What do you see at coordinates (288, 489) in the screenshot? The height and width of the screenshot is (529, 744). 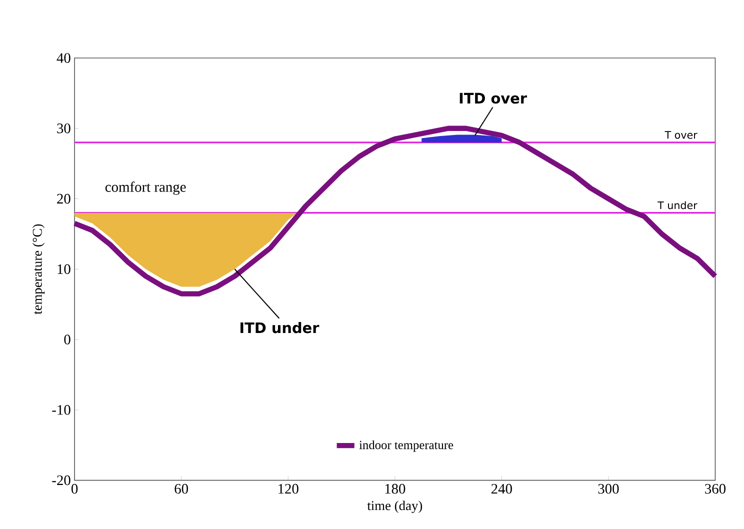 I see `x-tick-label: 120` at bounding box center [288, 489].